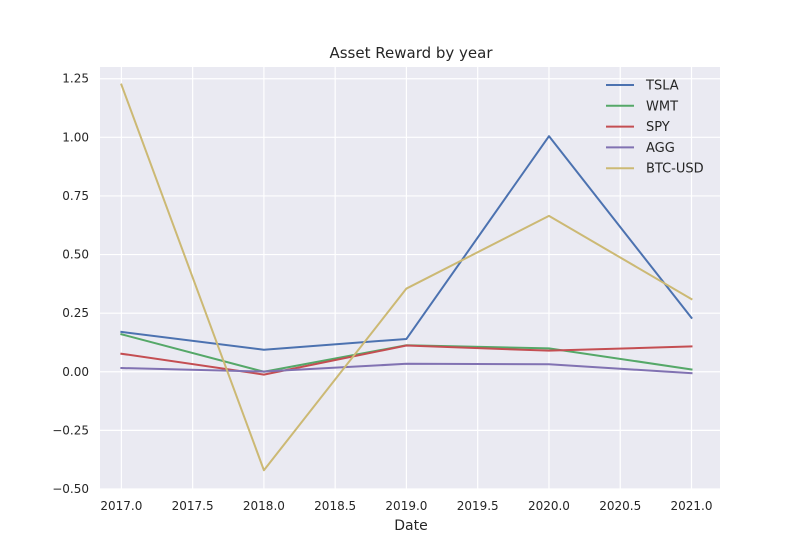 The height and width of the screenshot is (550, 800). Describe the element at coordinates (75, 137) in the screenshot. I see `y-tick-label: 1.00` at that location.